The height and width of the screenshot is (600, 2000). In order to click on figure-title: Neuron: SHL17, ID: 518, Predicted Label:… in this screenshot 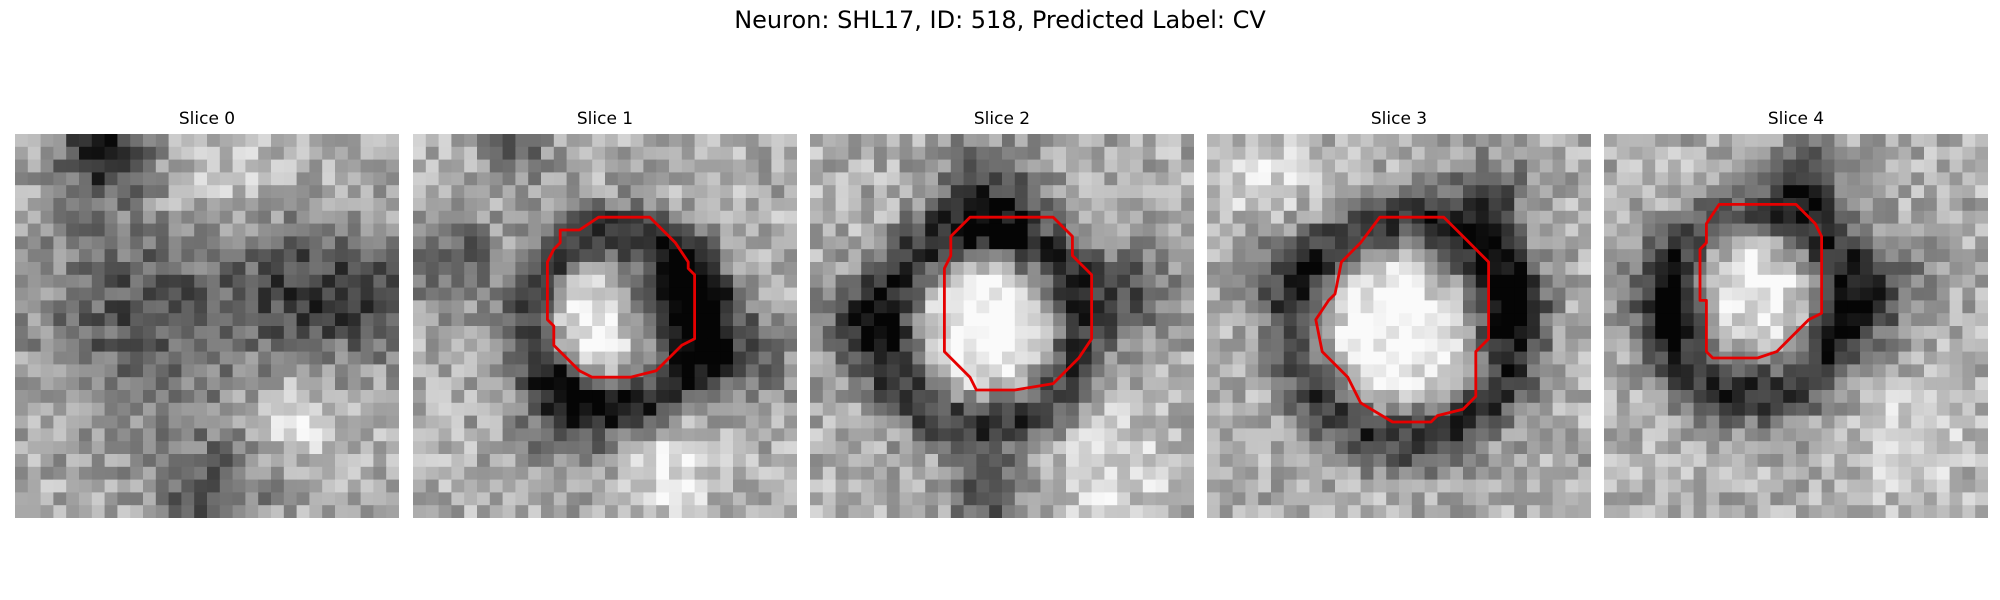, I will do `click(1000, 20)`.